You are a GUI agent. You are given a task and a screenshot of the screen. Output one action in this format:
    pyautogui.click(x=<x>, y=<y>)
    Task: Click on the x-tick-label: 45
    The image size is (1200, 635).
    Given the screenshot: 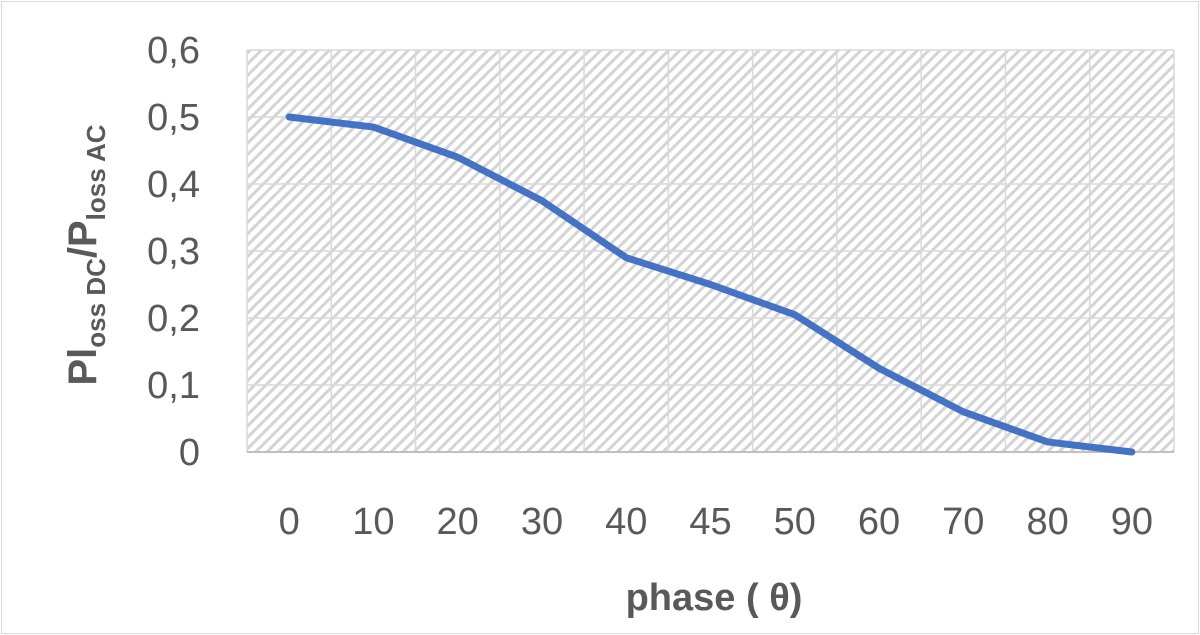 What is the action you would take?
    pyautogui.click(x=710, y=522)
    